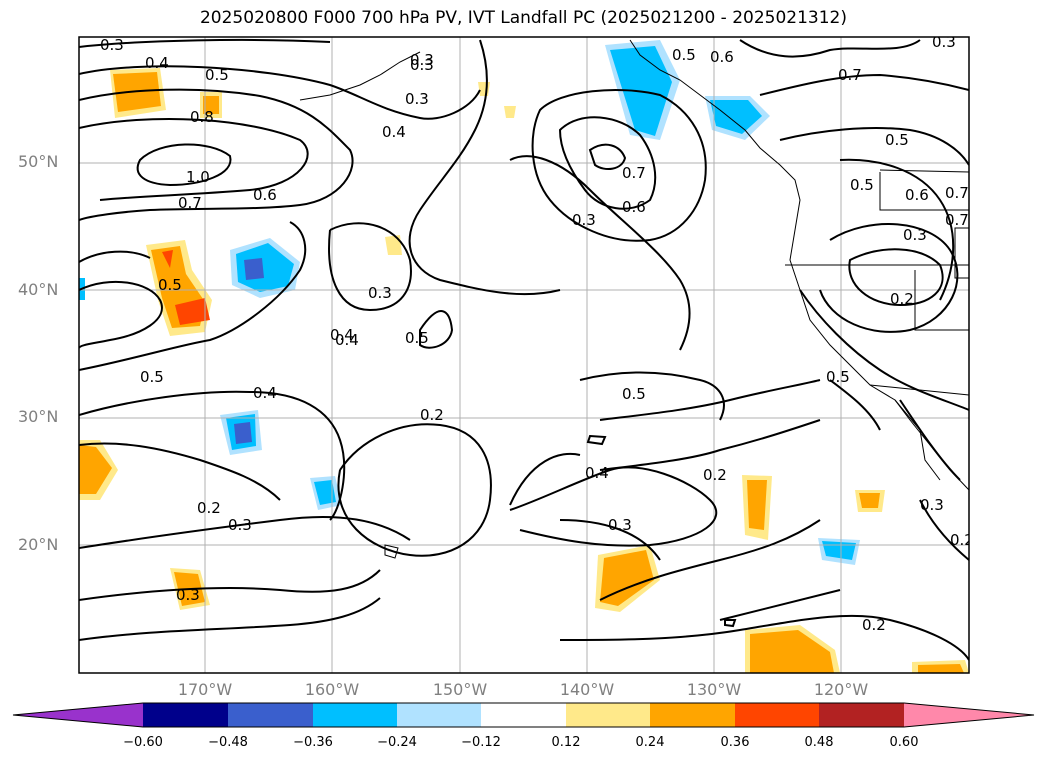 This screenshot has width=1047, height=765. I want to click on lon-tick-label: 120°W, so click(841, 689).